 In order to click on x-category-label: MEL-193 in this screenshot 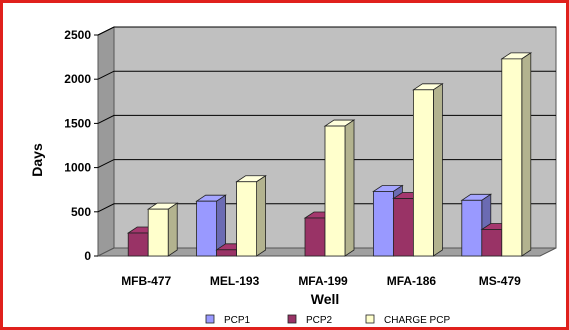, I will do `click(235, 281)`.